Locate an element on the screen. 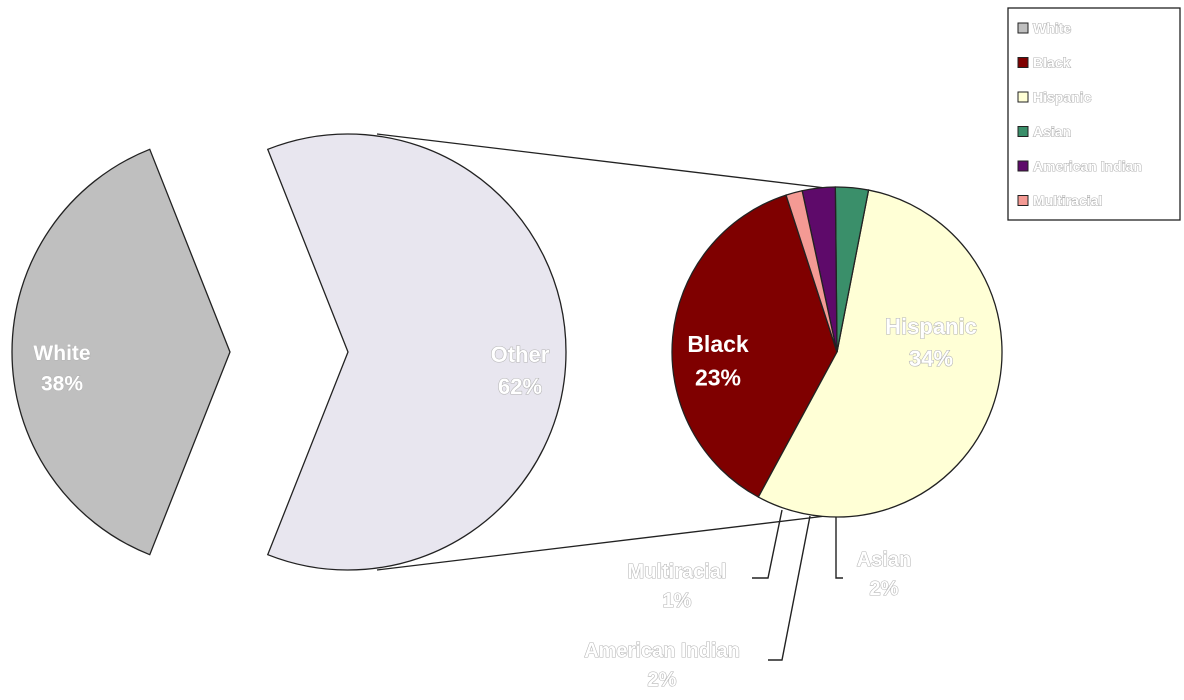  legend-label-multiracial: Multiracial is located at coordinates (1067, 201).